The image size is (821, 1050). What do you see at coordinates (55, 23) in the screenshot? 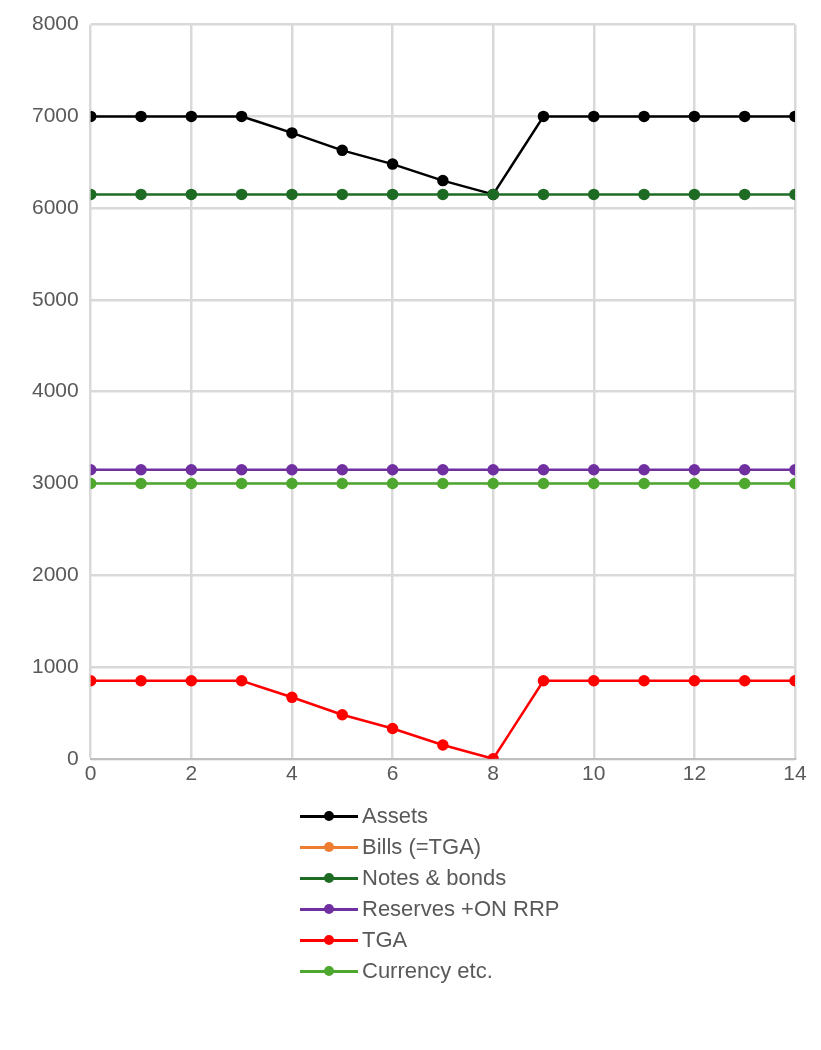
I see `y-tick-label: 8000` at bounding box center [55, 23].